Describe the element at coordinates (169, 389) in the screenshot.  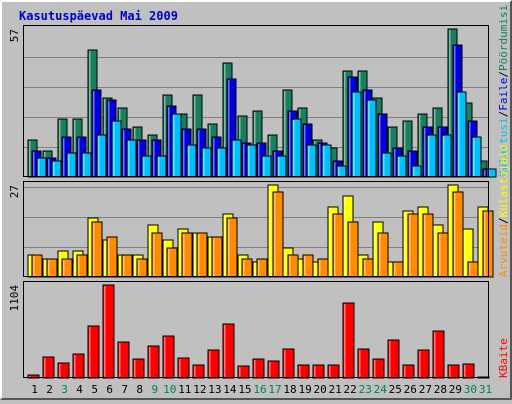
I see `day-label-10: 10` at that location.